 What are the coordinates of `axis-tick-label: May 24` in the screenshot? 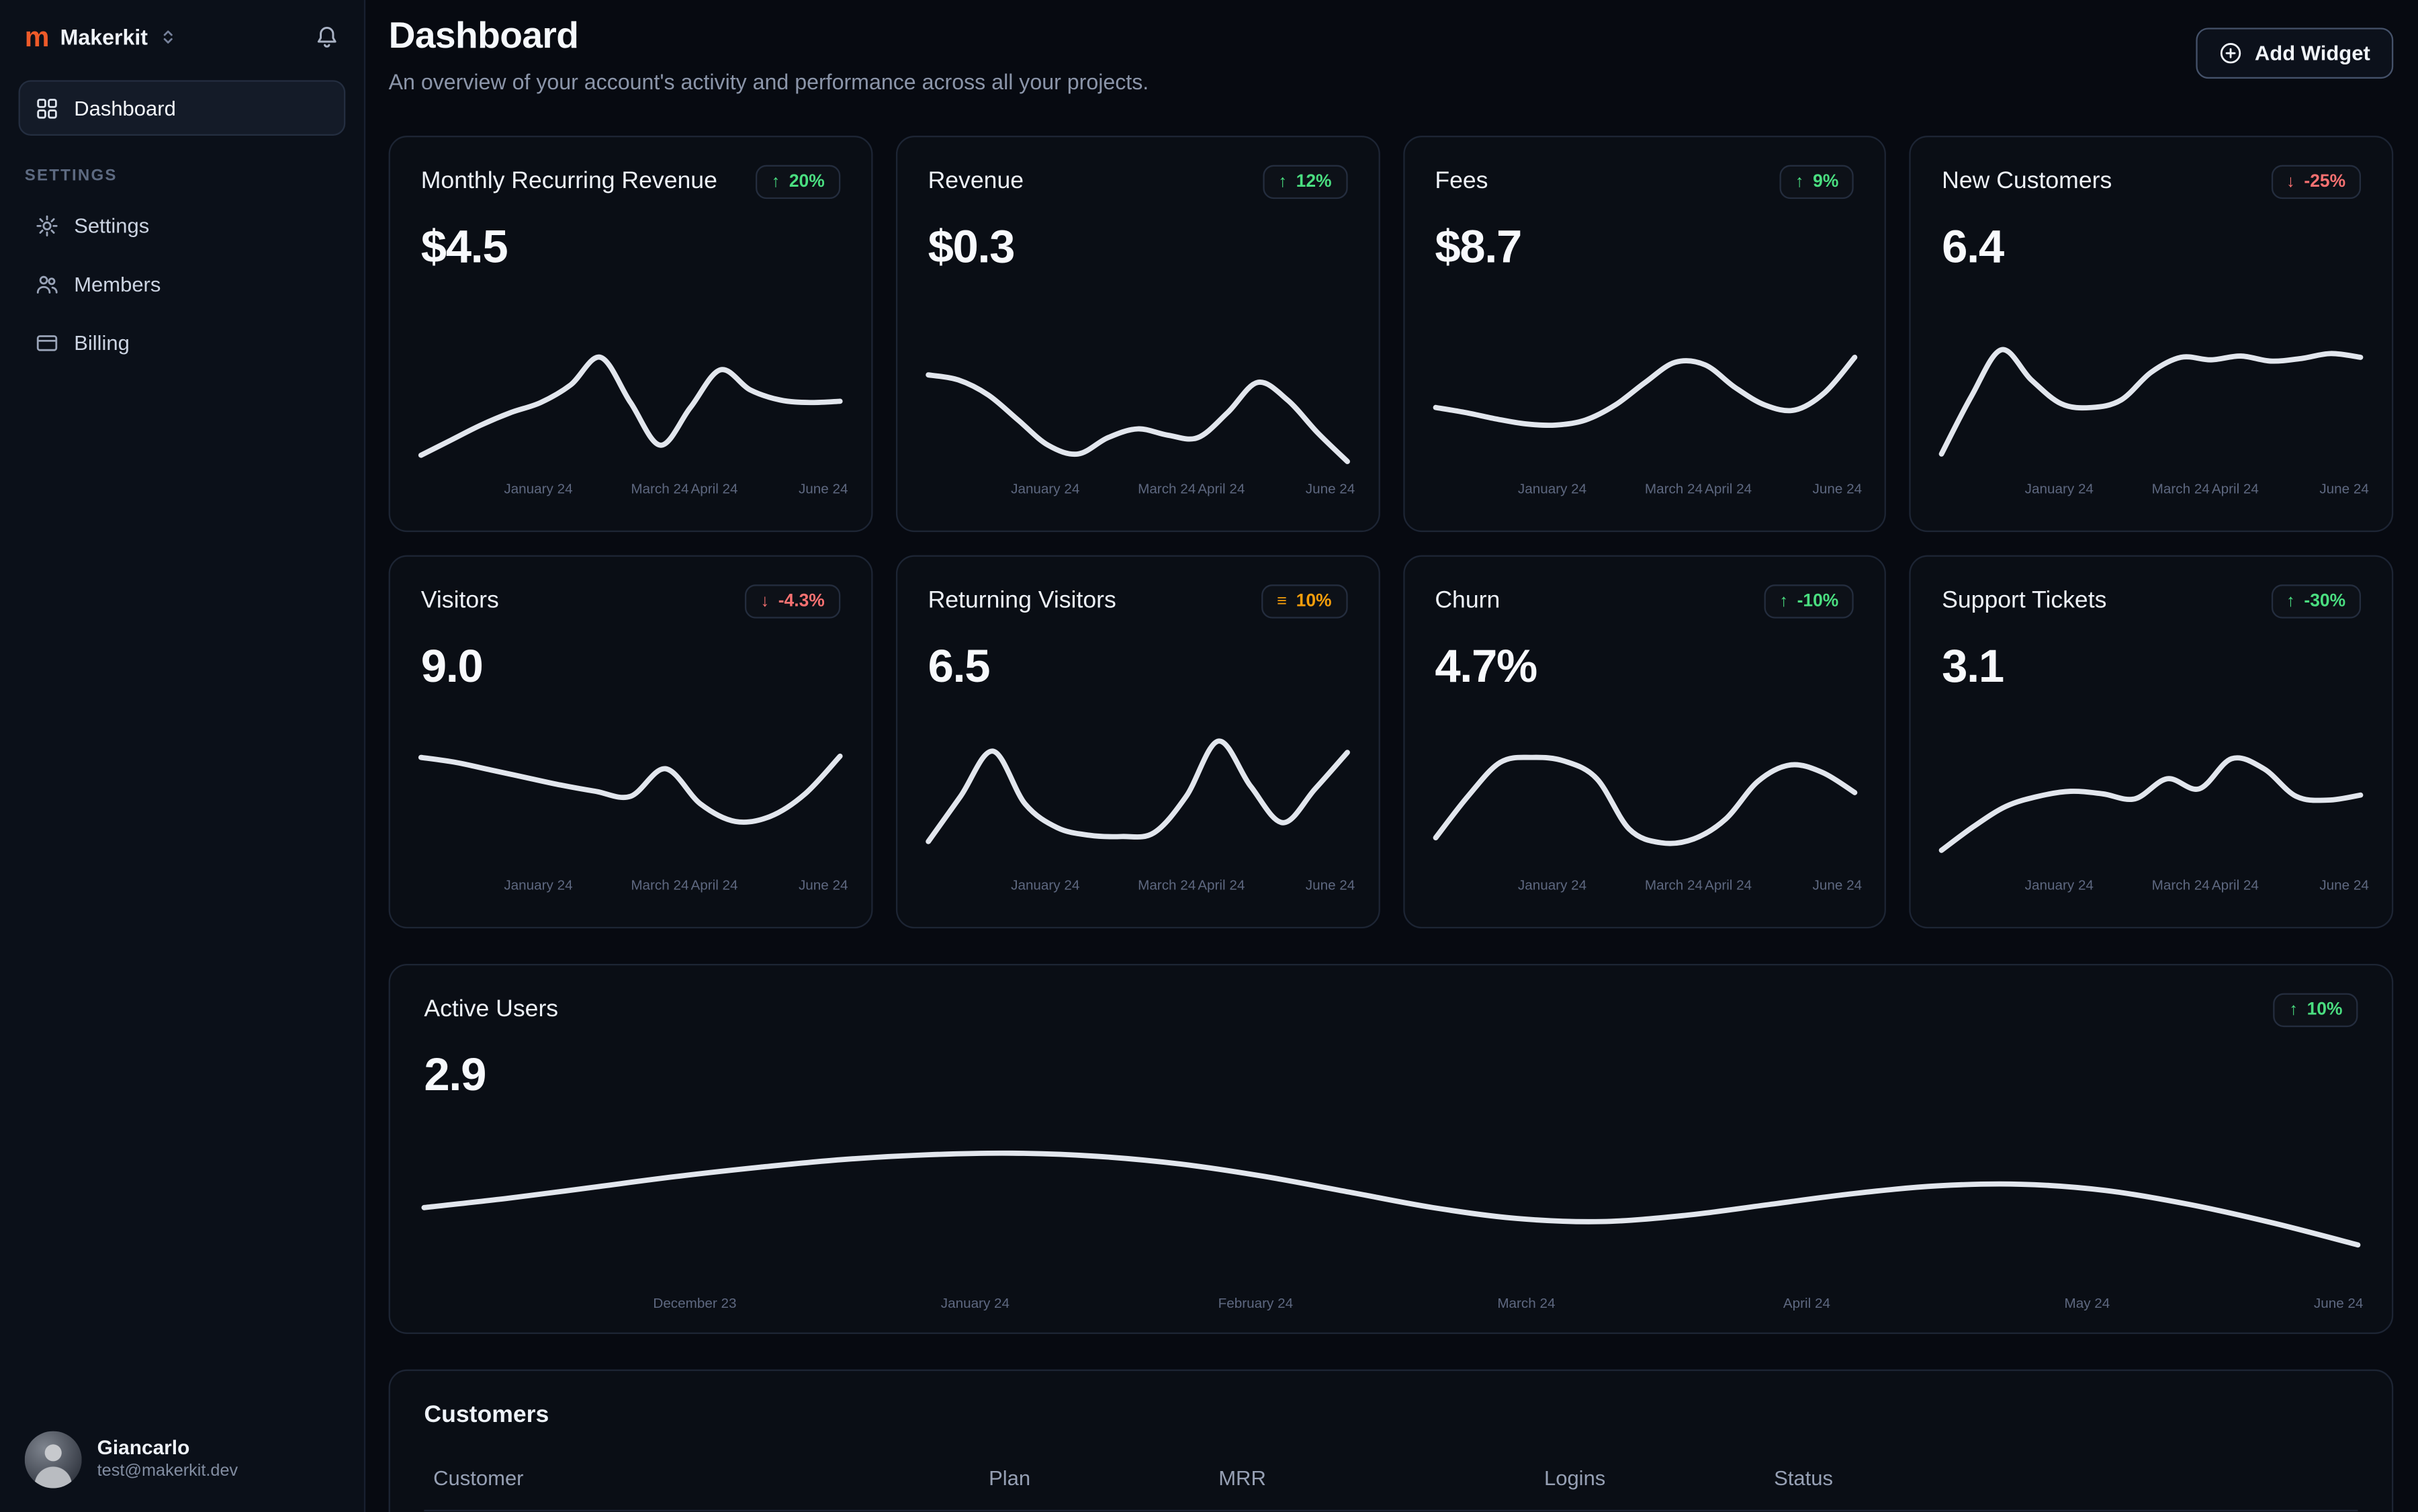 It's located at (2087, 1303).